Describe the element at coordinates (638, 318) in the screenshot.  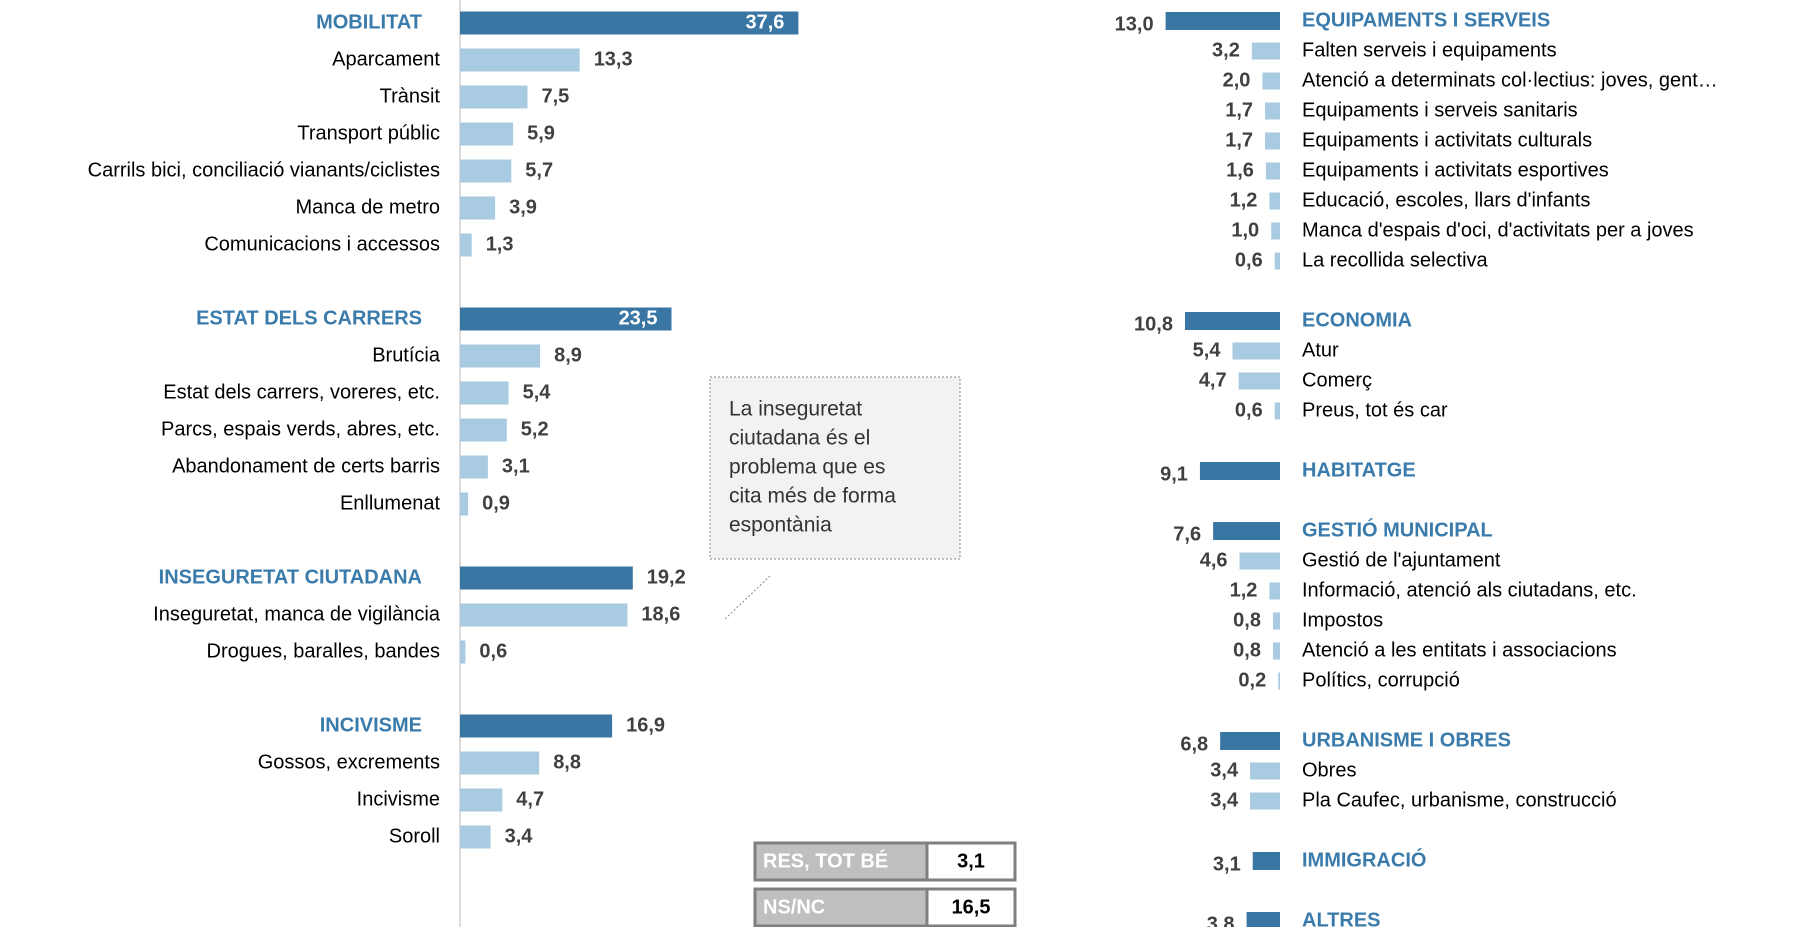
I see `value-label: 23,5` at that location.